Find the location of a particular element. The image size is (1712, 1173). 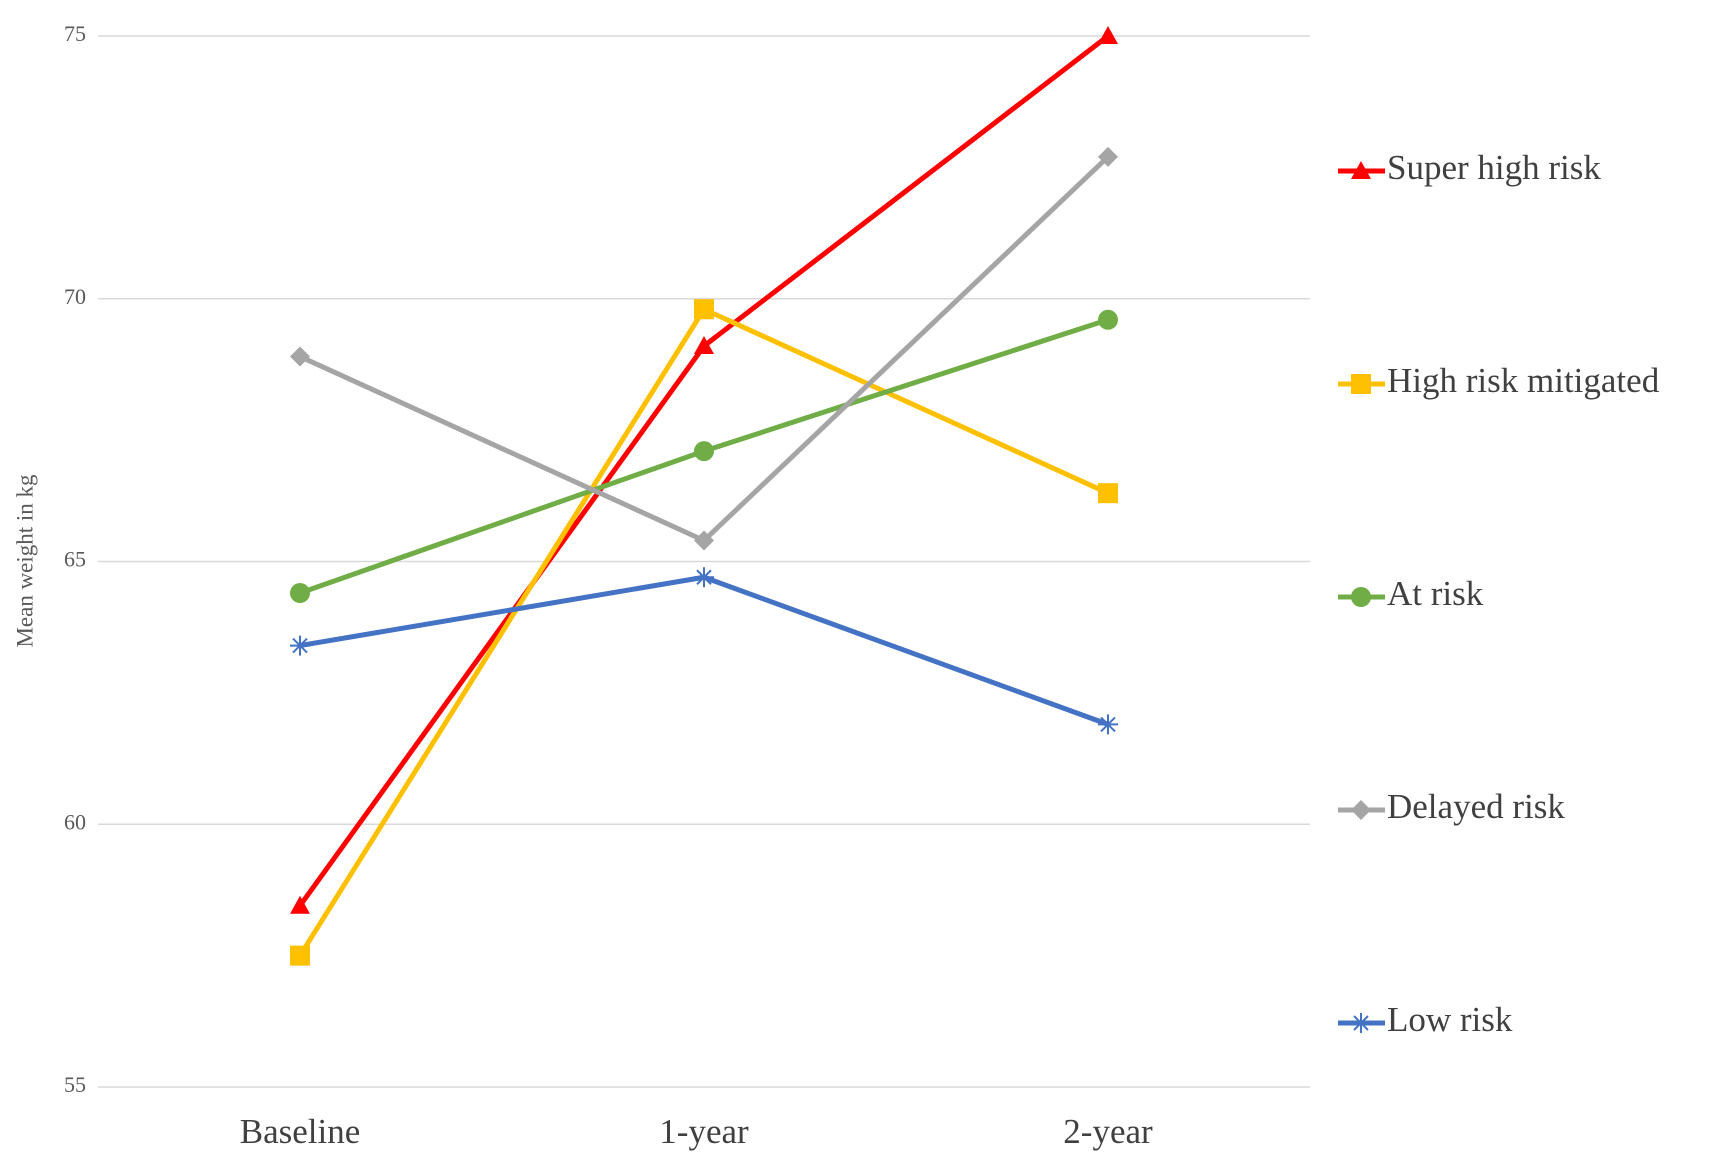

legend-label: High risk mitigated is located at coordinates (1523, 380).